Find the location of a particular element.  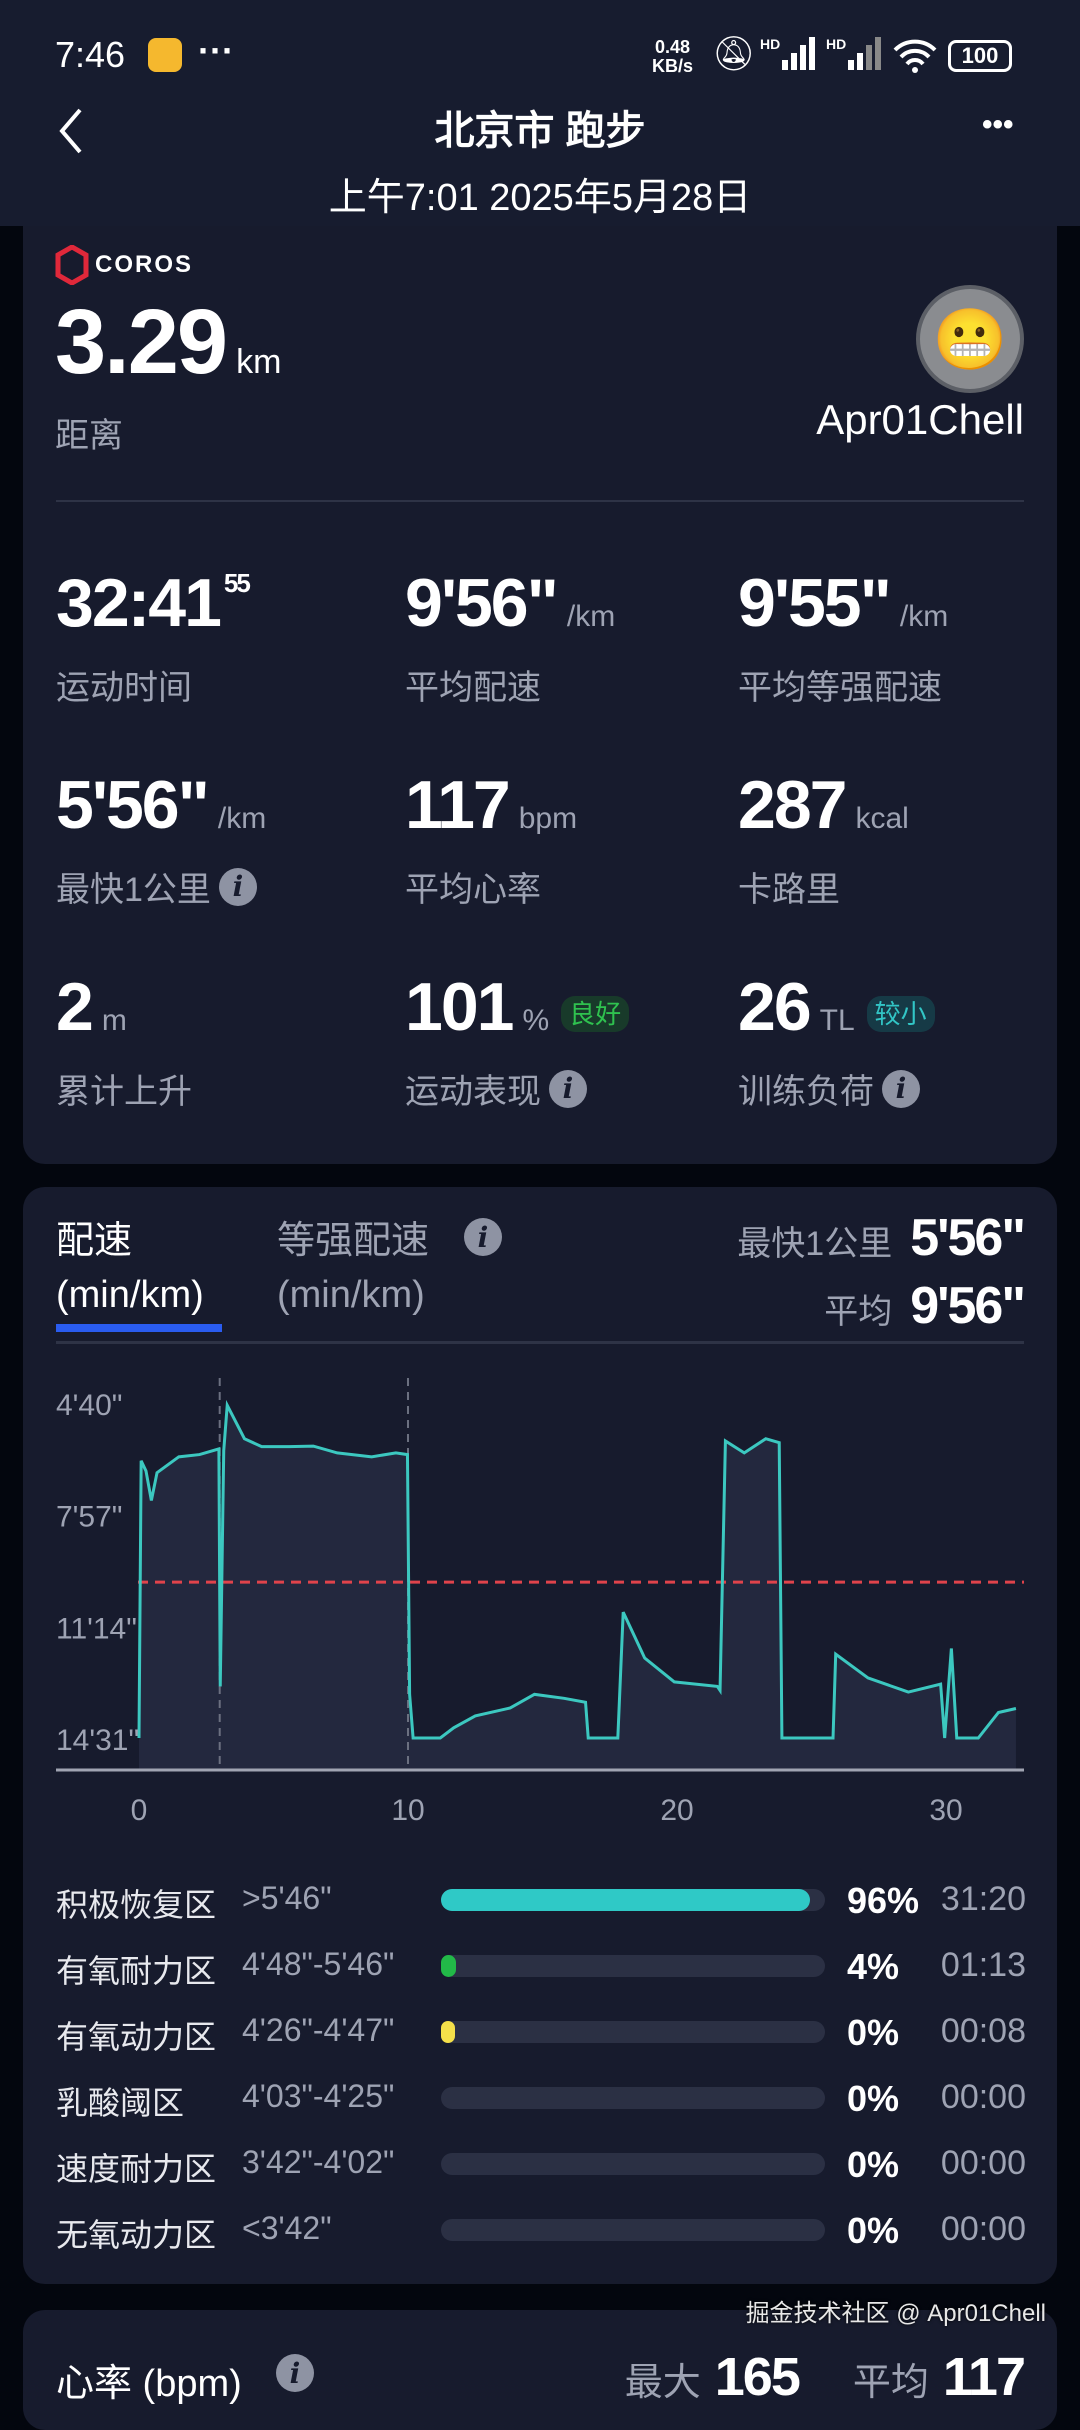

average-pace: 平均 9'56" is located at coordinates (925, 1306).